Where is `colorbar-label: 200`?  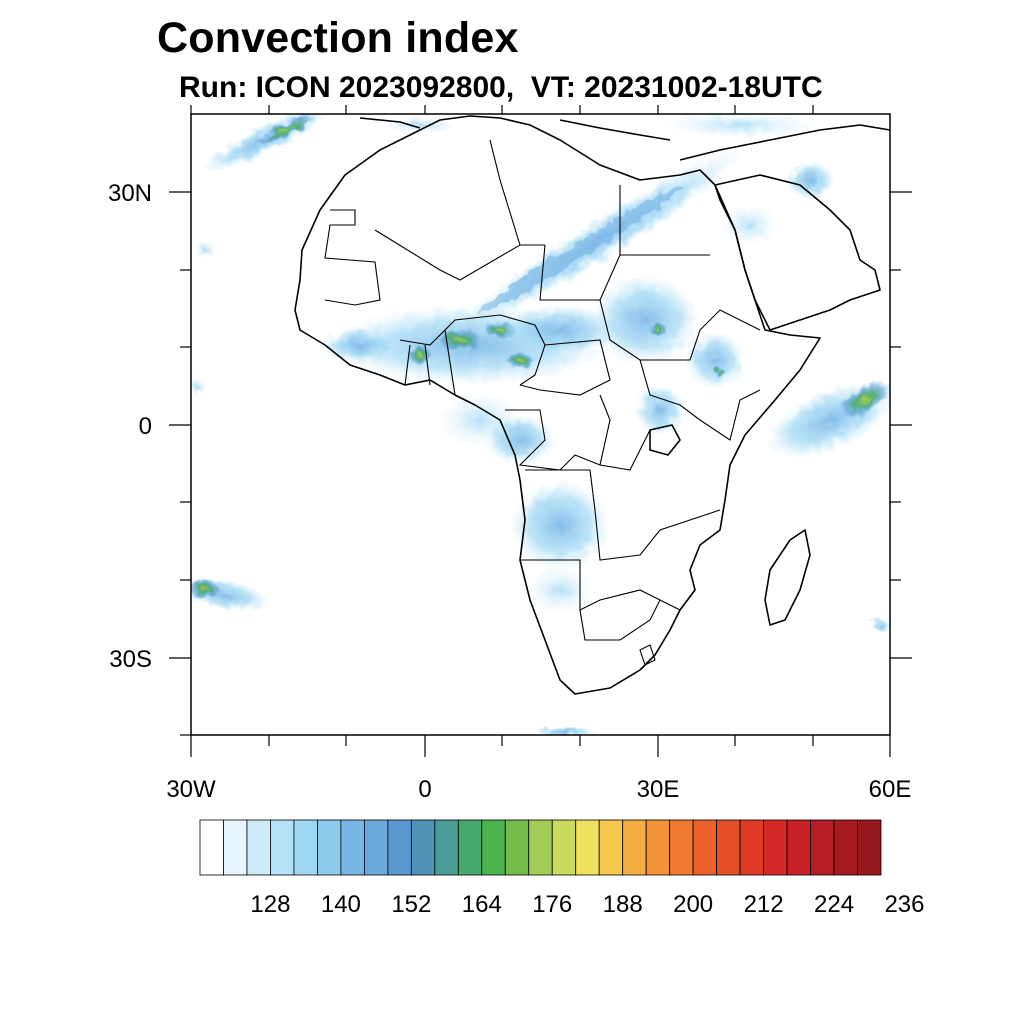 colorbar-label: 200 is located at coordinates (693, 904).